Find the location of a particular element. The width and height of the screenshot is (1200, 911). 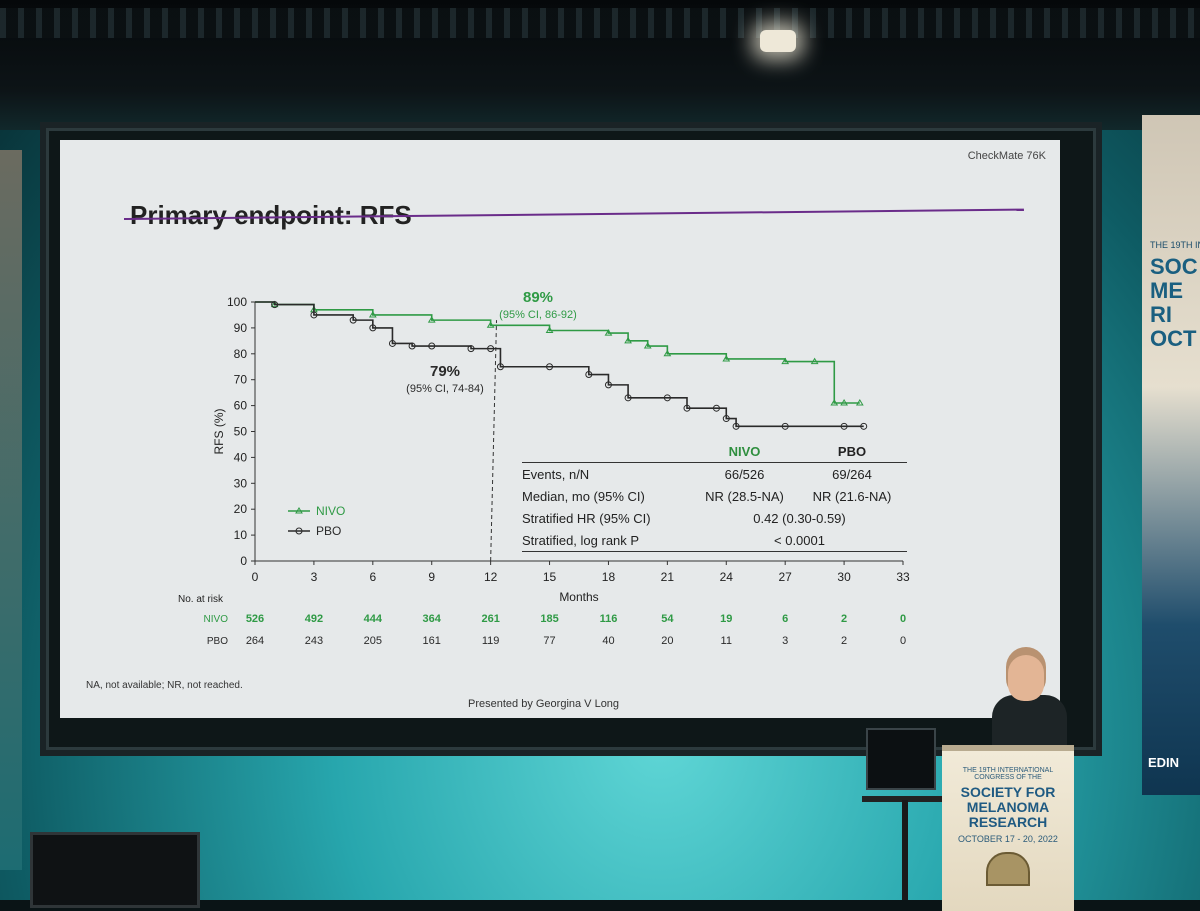

risk-value: 6 is located at coordinates (785, 619).